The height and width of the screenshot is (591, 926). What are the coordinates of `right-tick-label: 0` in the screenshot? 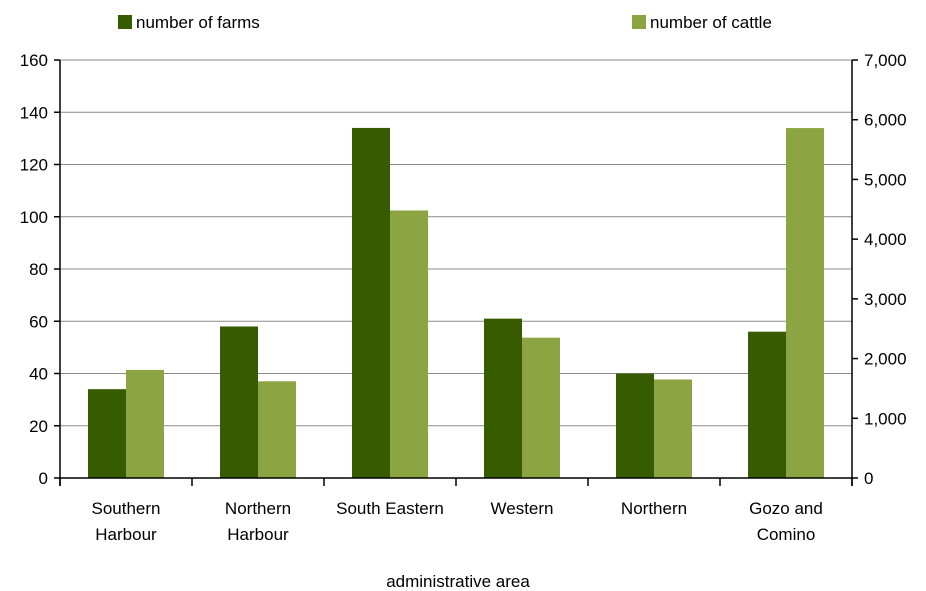 It's located at (868, 478).